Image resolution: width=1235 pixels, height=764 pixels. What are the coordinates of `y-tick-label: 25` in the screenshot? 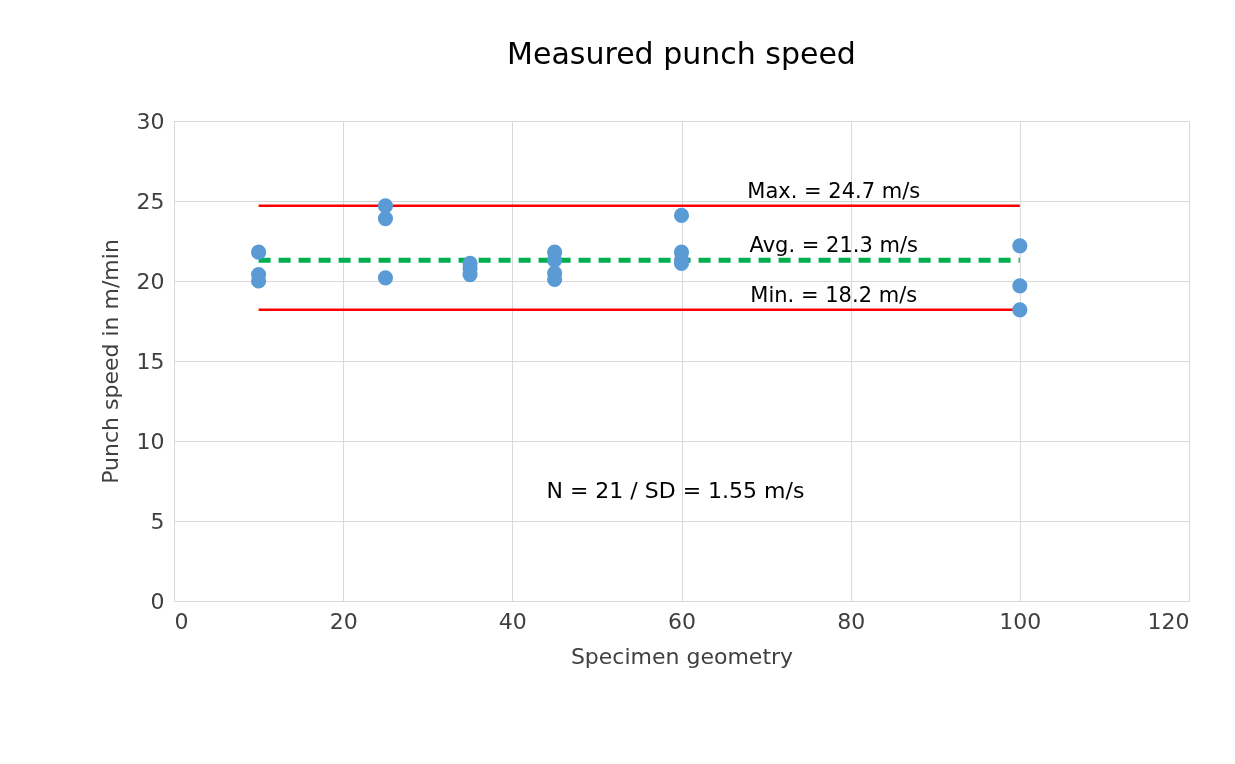 It's located at (150, 201).